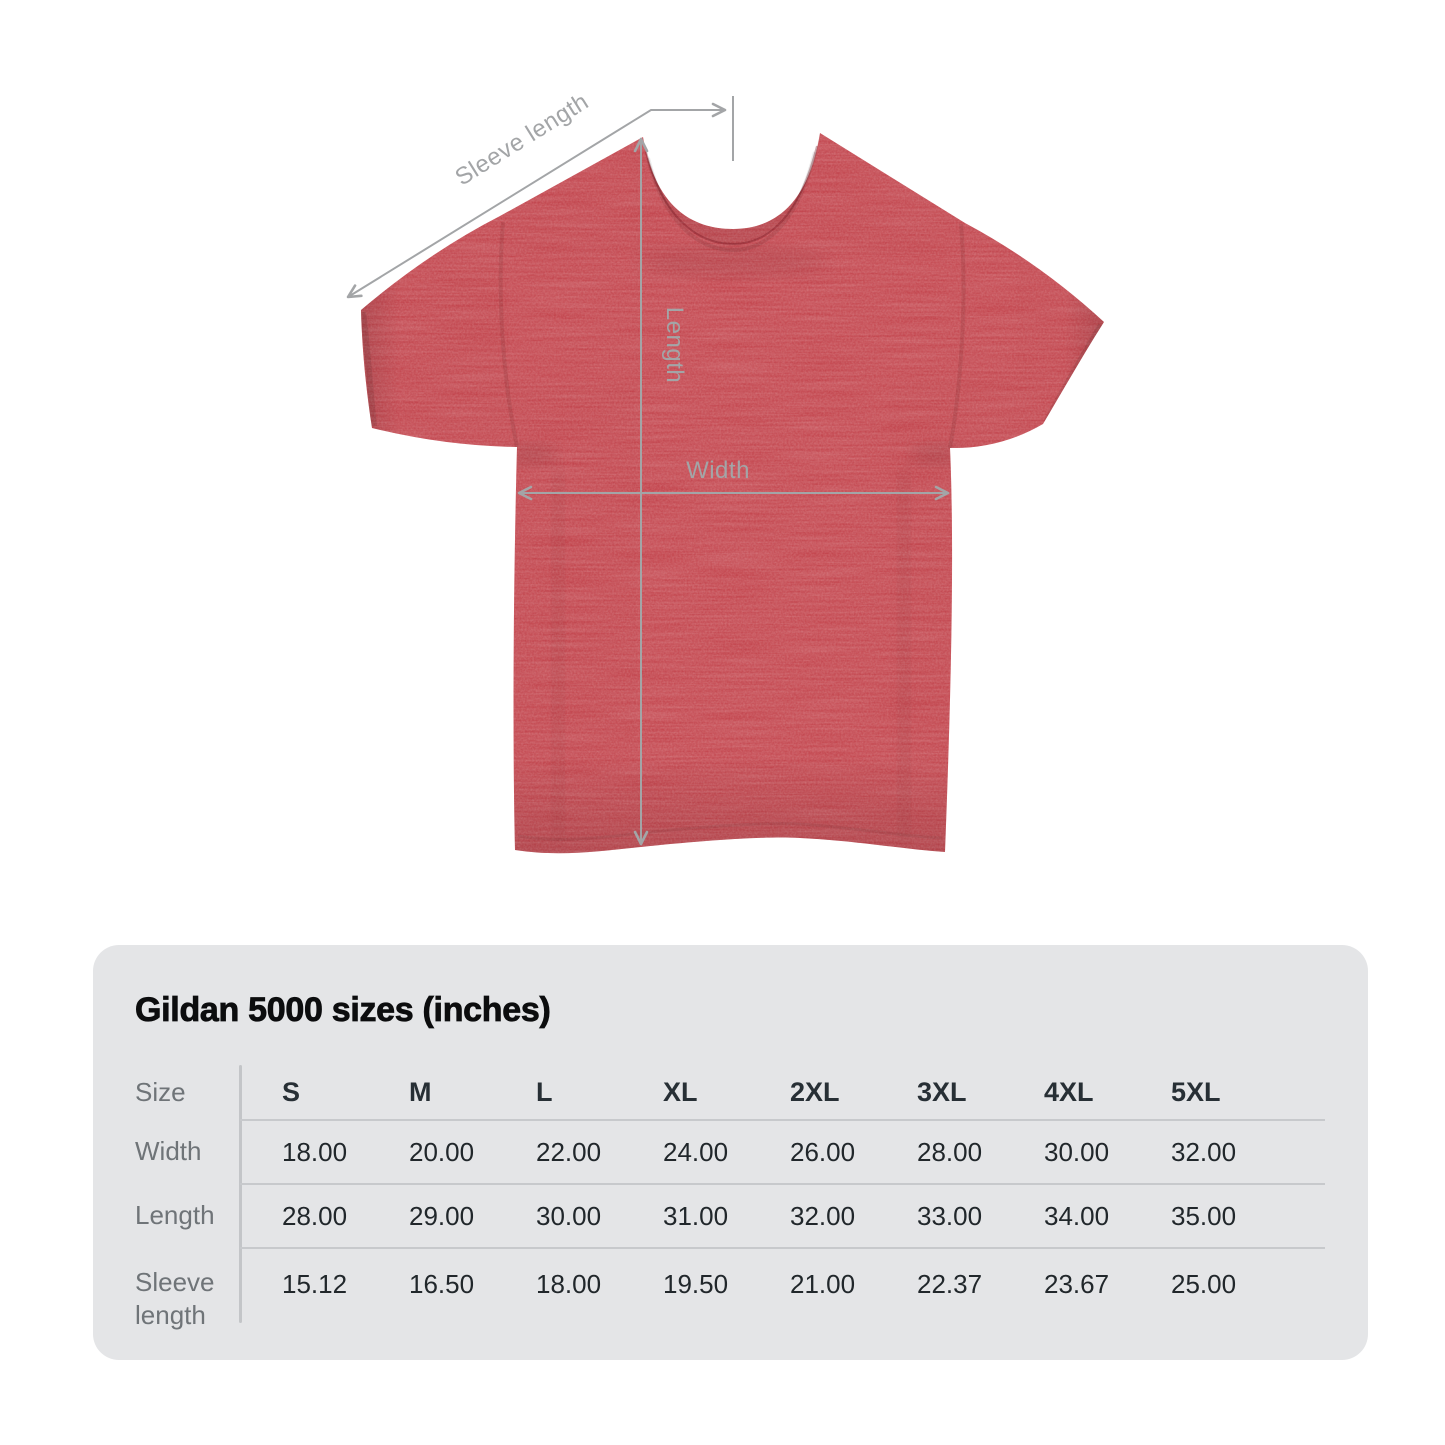 Image resolution: width=1445 pixels, height=1445 pixels. I want to click on row-label: Sleeve length, so click(175, 1298).